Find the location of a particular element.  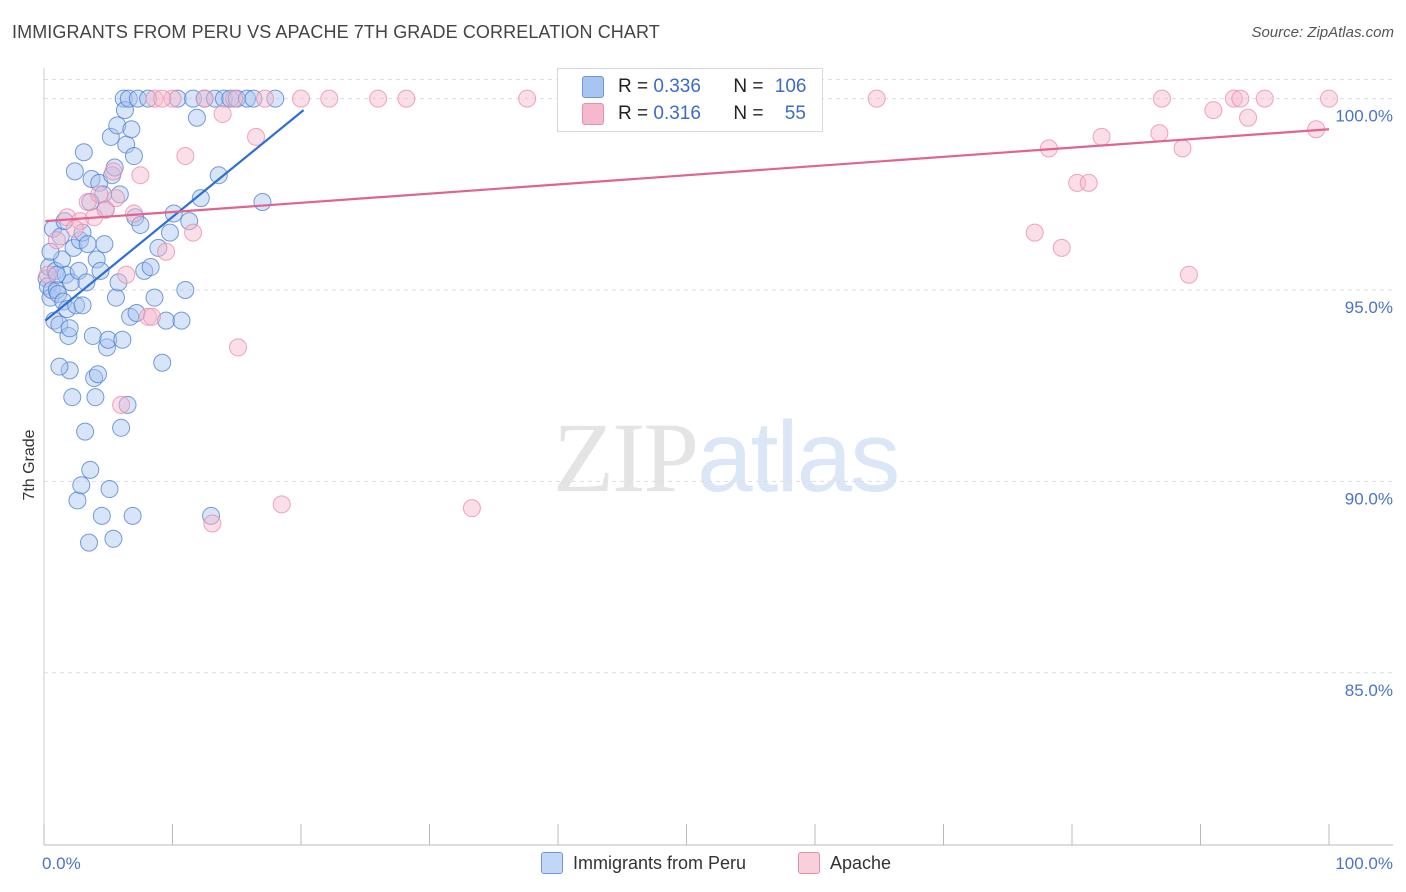

bottom-legend-label-peru: Immigrants from Peru is located at coordinates (660, 862).